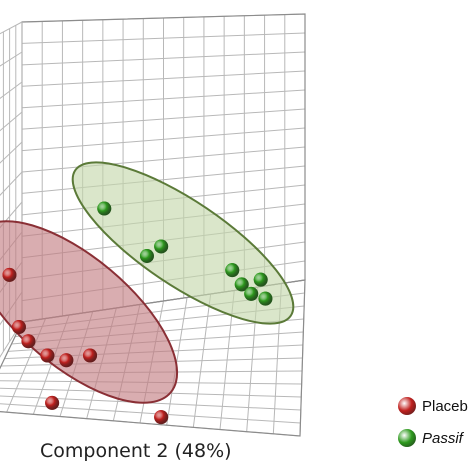  Describe the element at coordinates (136, 451) in the screenshot. I see `x-axis-label: Component 2 (48%)` at that location.